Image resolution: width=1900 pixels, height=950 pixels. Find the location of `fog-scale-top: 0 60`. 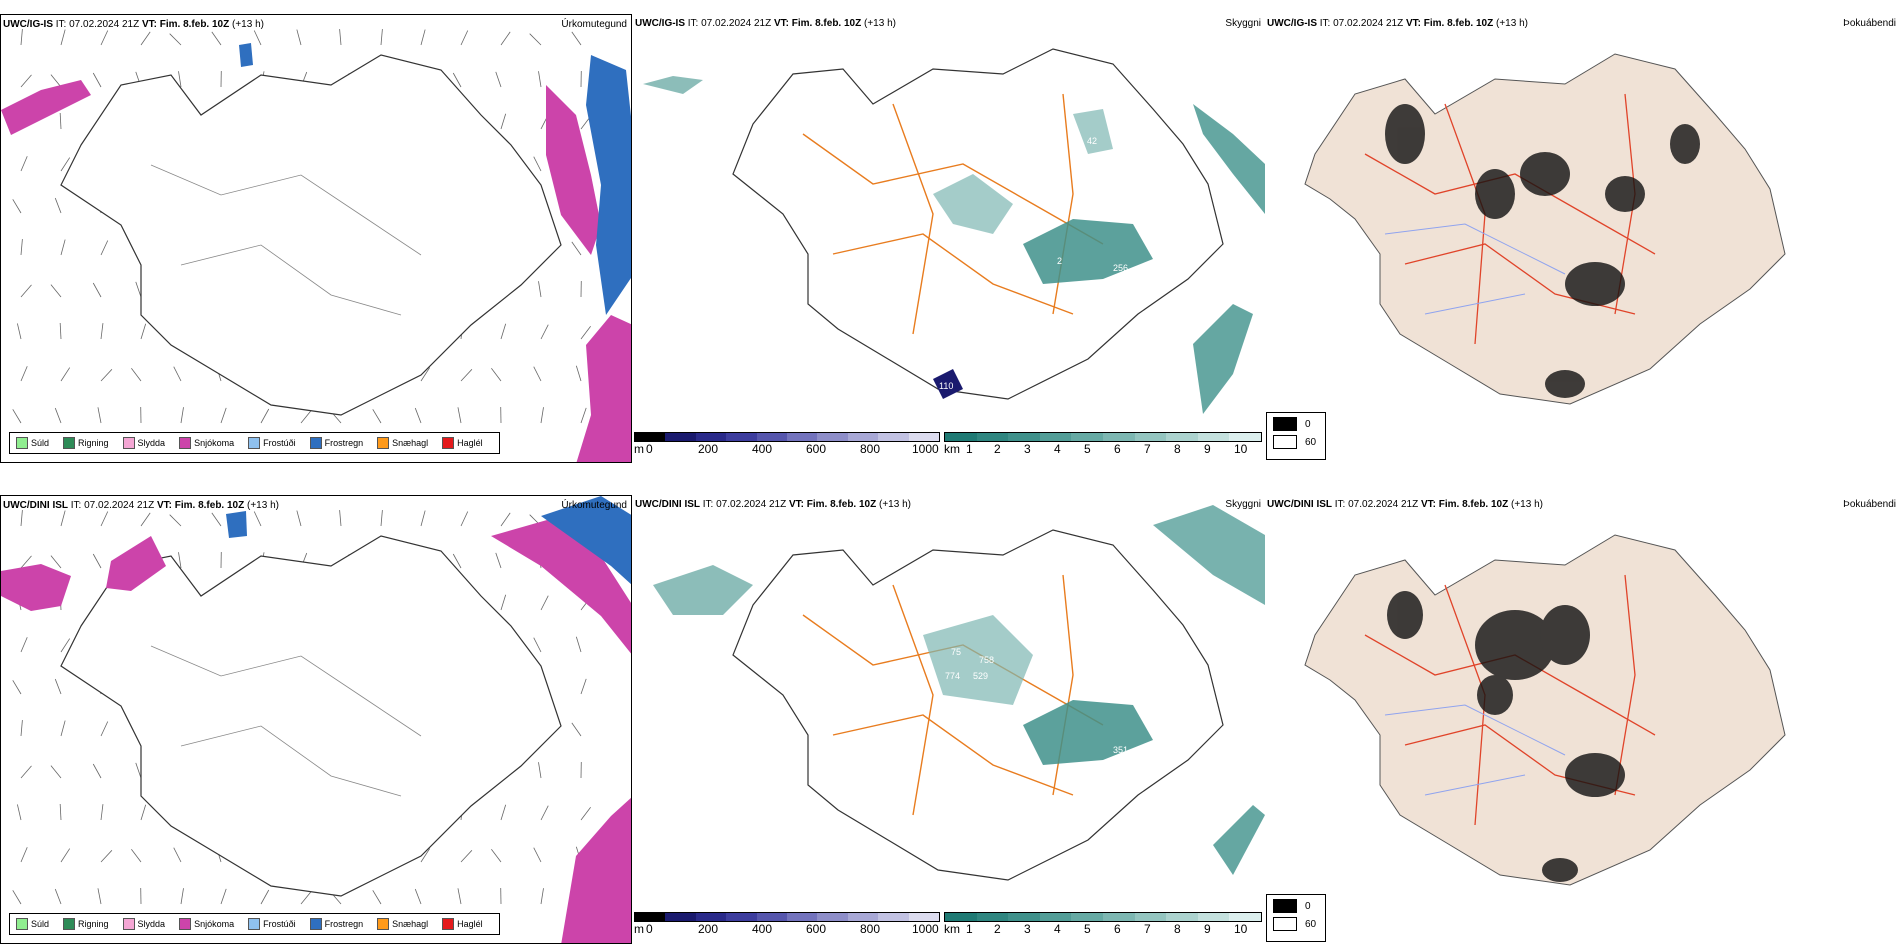

fog-scale-top: 0 60 is located at coordinates (1296, 436).